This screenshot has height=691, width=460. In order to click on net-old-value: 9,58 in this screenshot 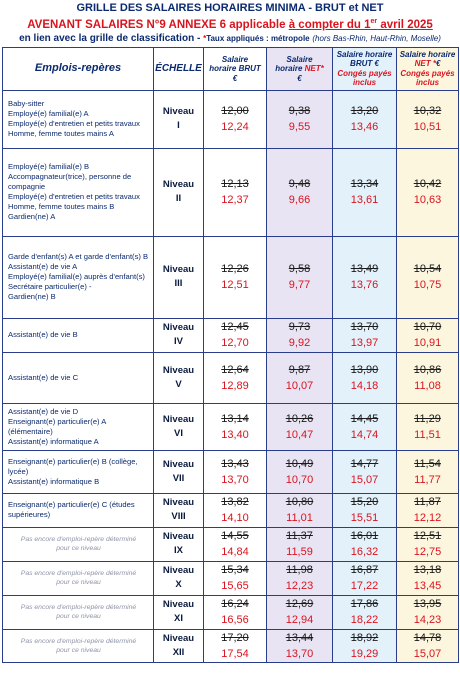, I will do `click(299, 269)`.